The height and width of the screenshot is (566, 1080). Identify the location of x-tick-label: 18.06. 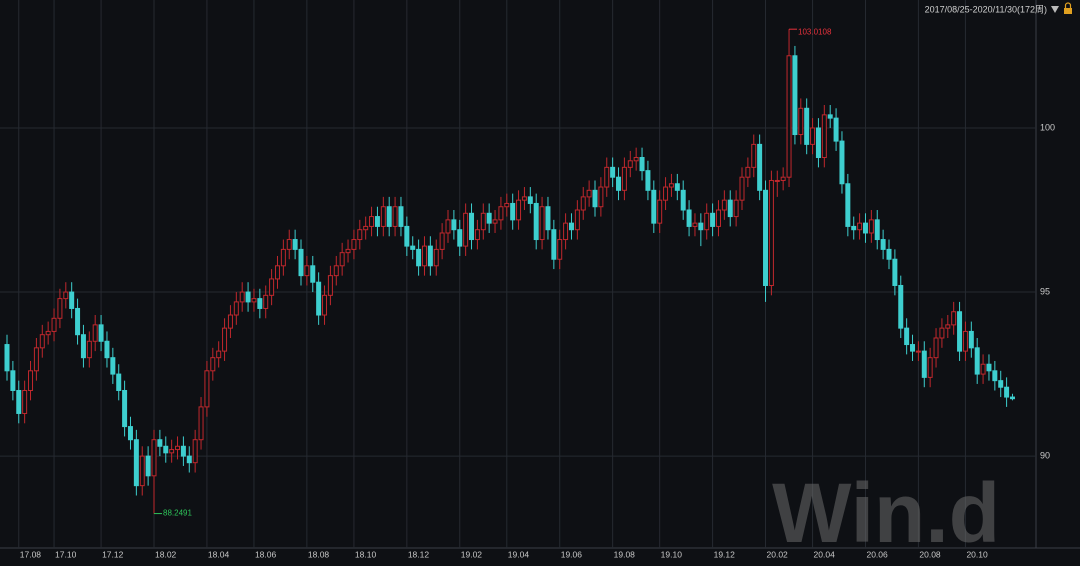
(266, 554).